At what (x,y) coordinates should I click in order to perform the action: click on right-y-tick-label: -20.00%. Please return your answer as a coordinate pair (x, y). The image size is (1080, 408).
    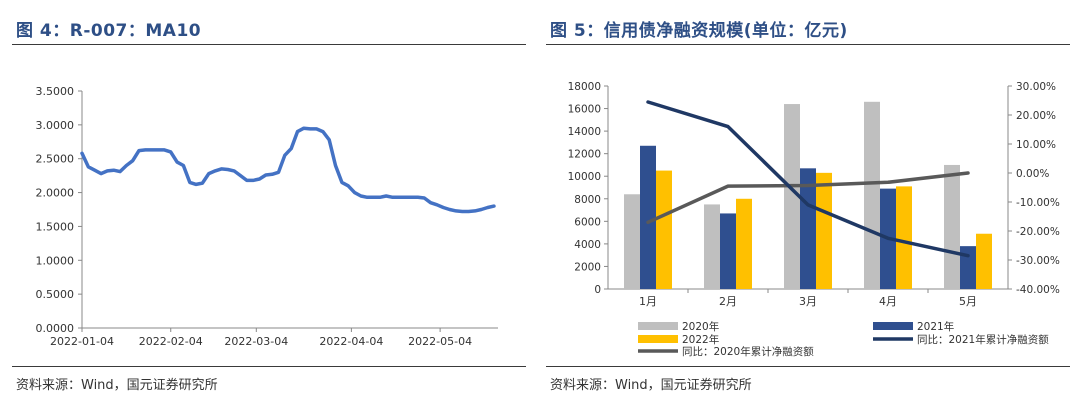
    Looking at the image, I should click on (1038, 232).